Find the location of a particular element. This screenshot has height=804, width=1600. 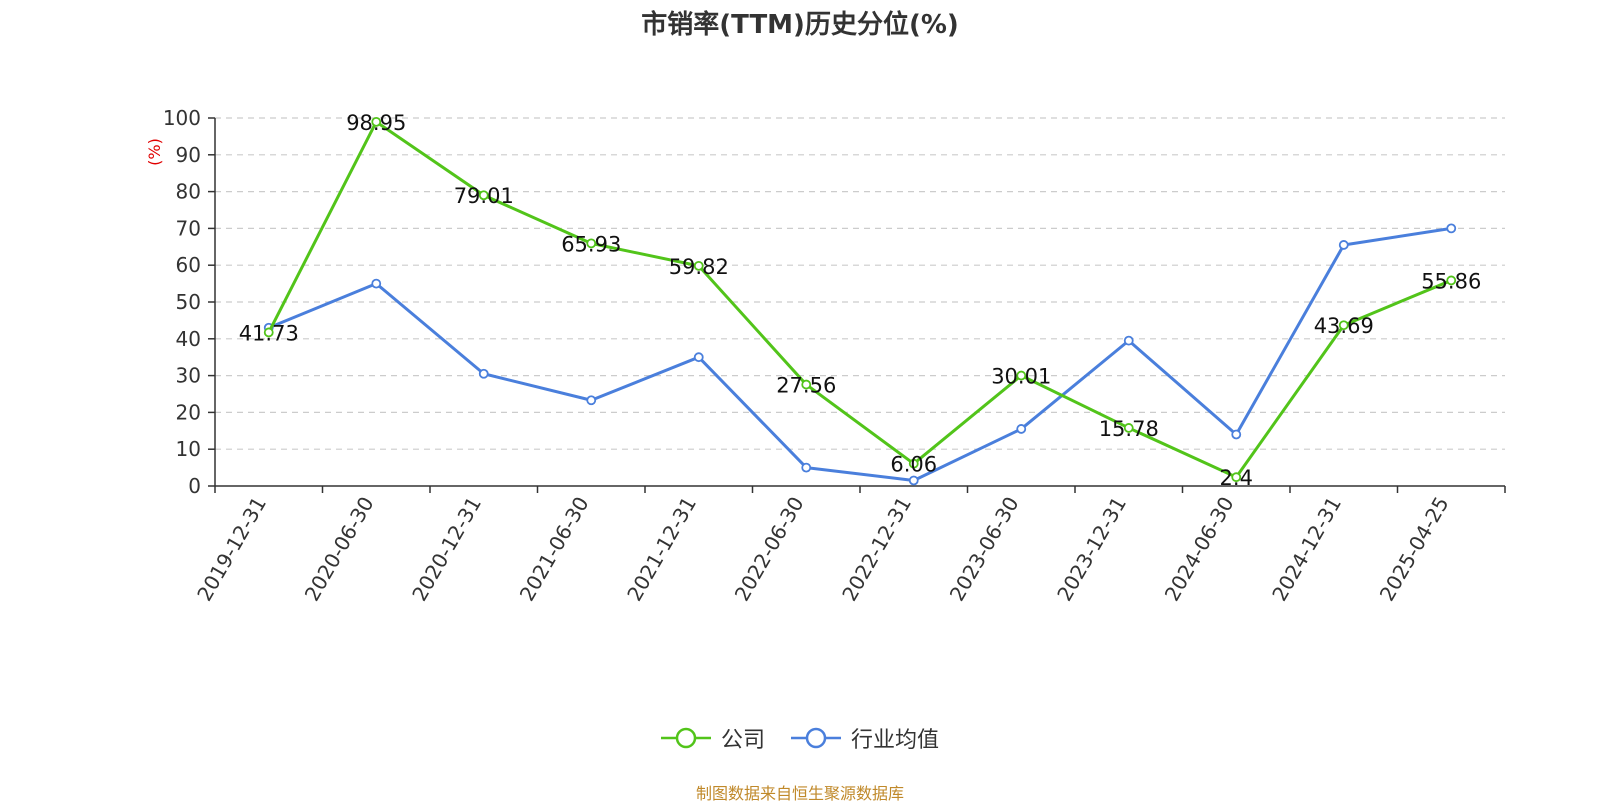

y-tick-label: 40 is located at coordinates (188, 339).